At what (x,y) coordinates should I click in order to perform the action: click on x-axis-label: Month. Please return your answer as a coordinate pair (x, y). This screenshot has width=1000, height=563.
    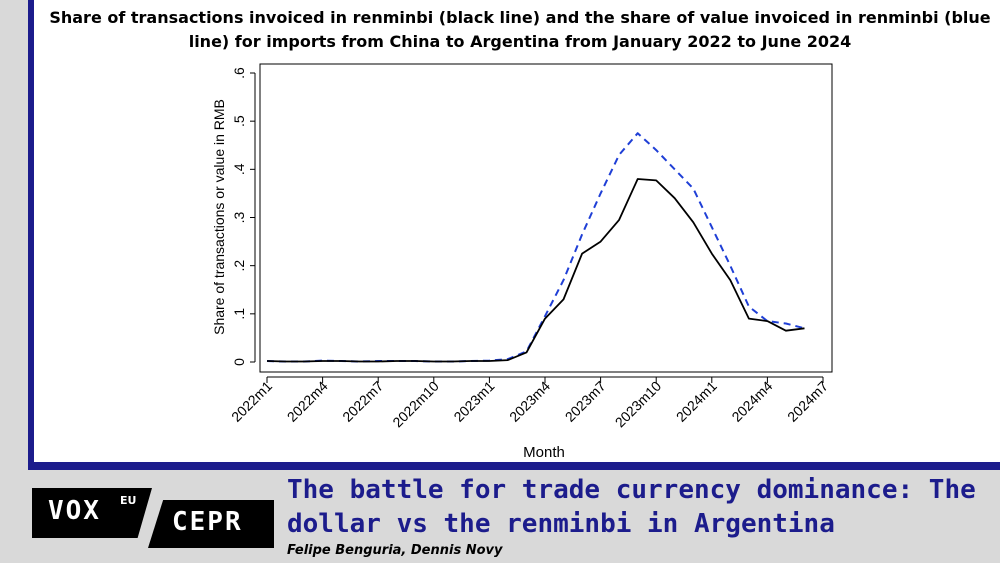
    Looking at the image, I should click on (544, 452).